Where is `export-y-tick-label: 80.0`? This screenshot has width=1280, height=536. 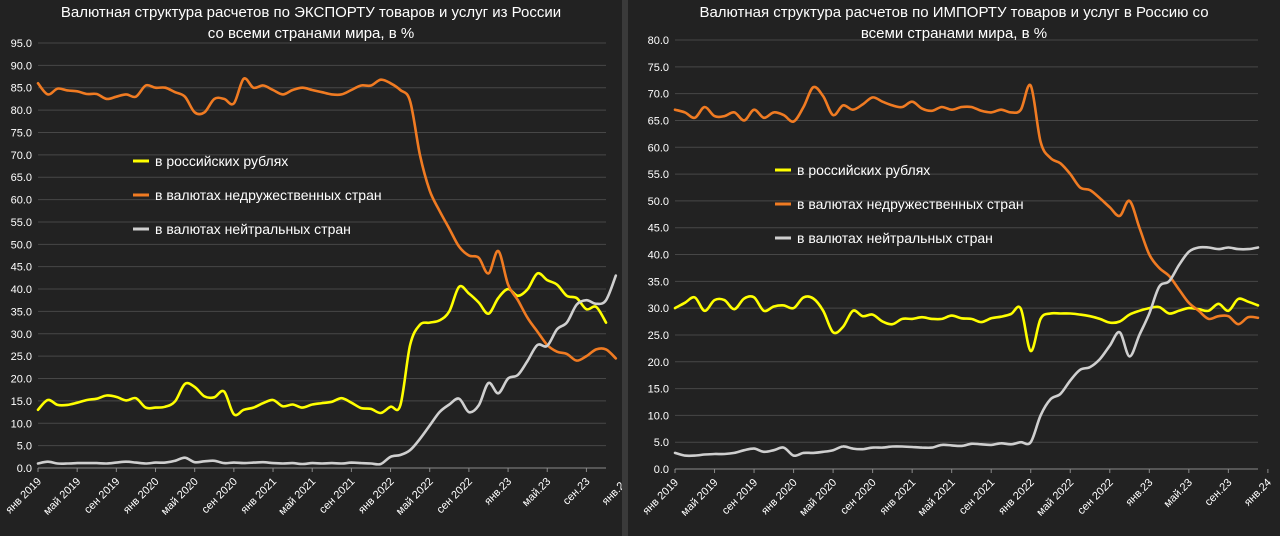
export-y-tick-label: 80.0 is located at coordinates (21, 111).